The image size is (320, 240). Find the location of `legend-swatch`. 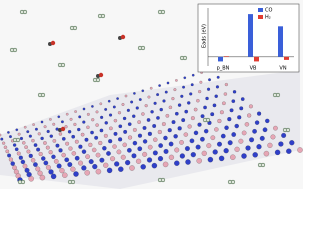

legend-swatch is located at coordinates (260, 17).